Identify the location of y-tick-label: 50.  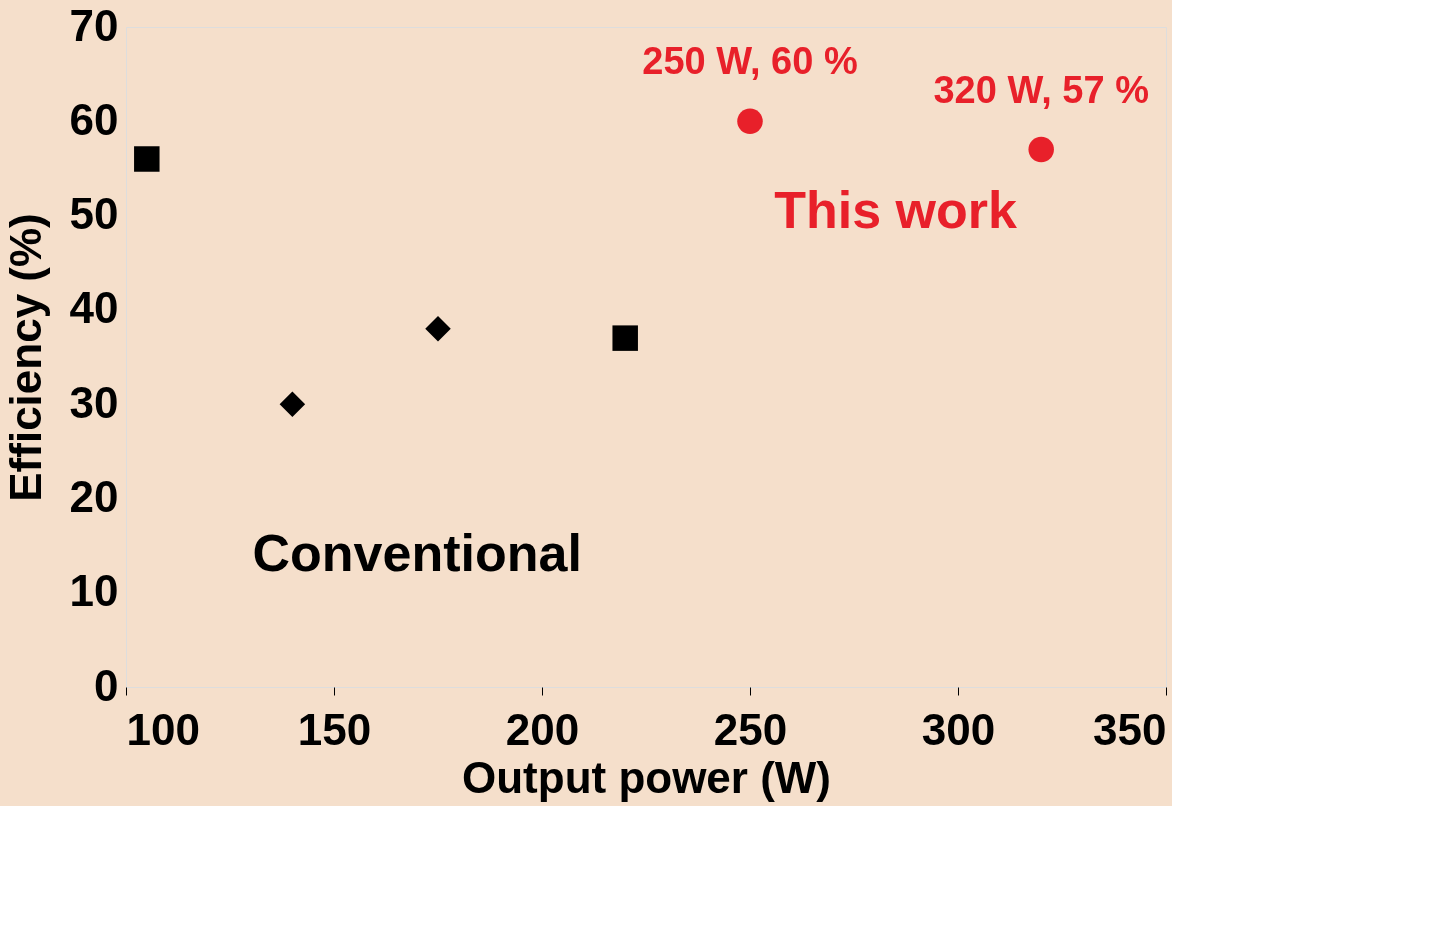
(94, 214).